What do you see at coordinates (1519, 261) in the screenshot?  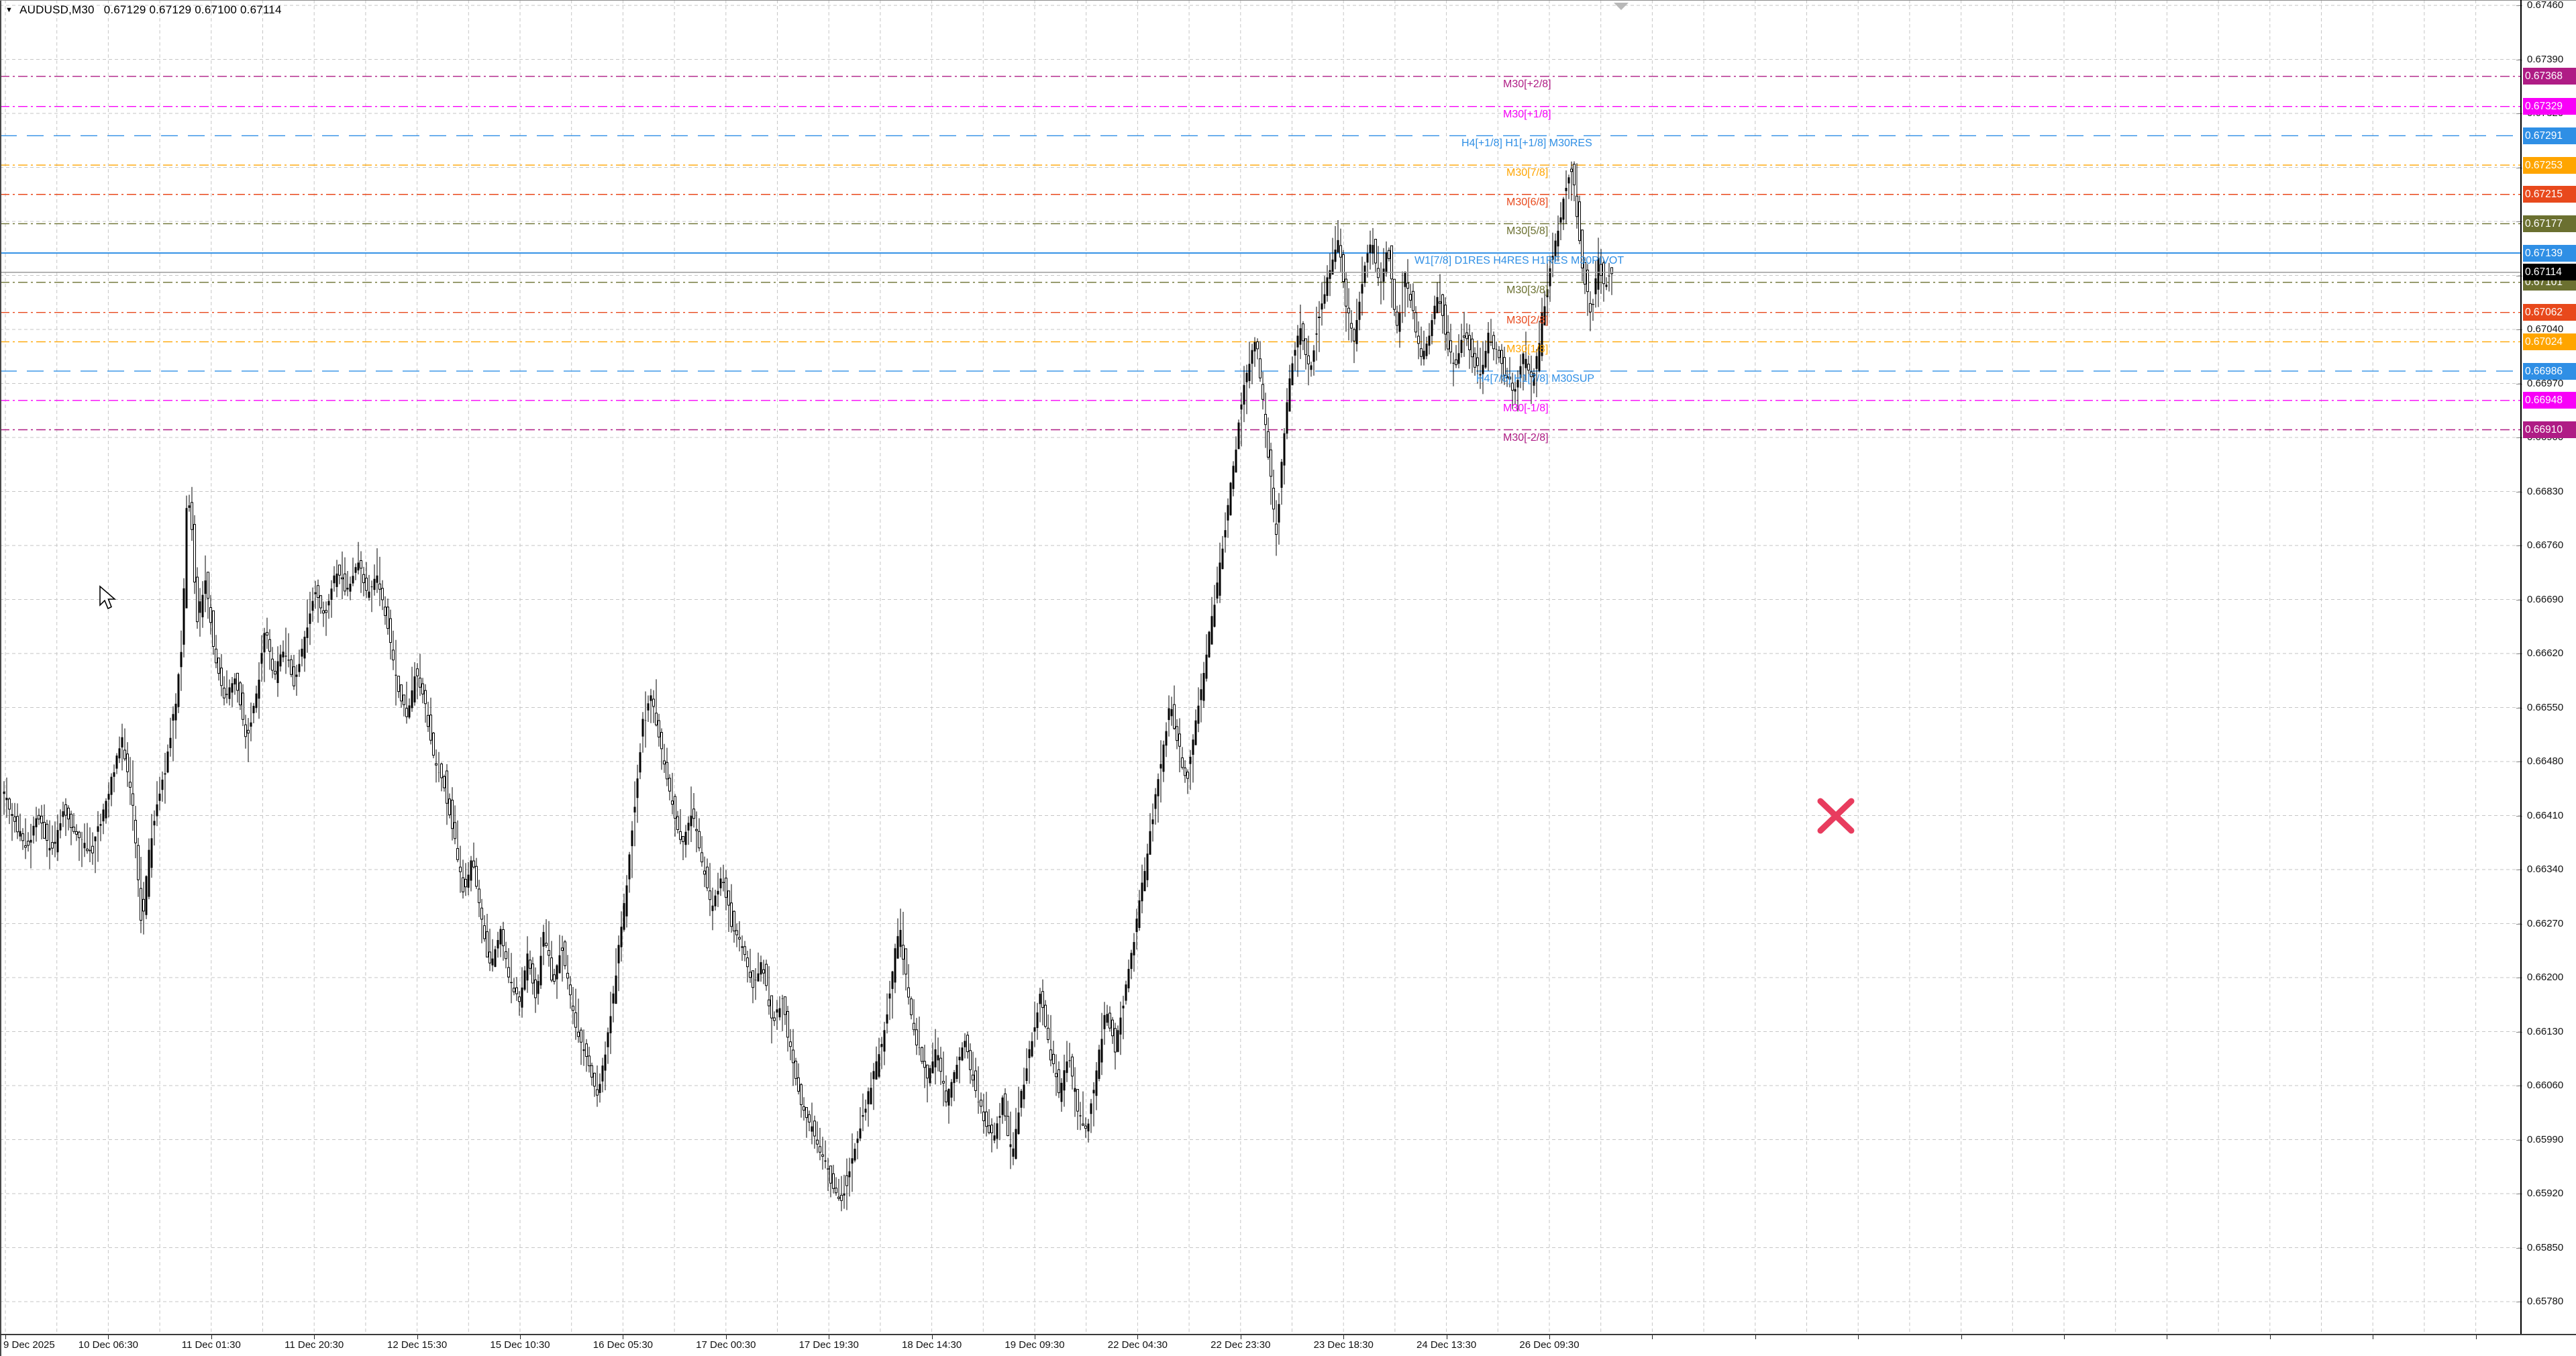 I see `murrey-level-label: W1[7/8] D1RES H4RES H1RES M30PIVOT` at bounding box center [1519, 261].